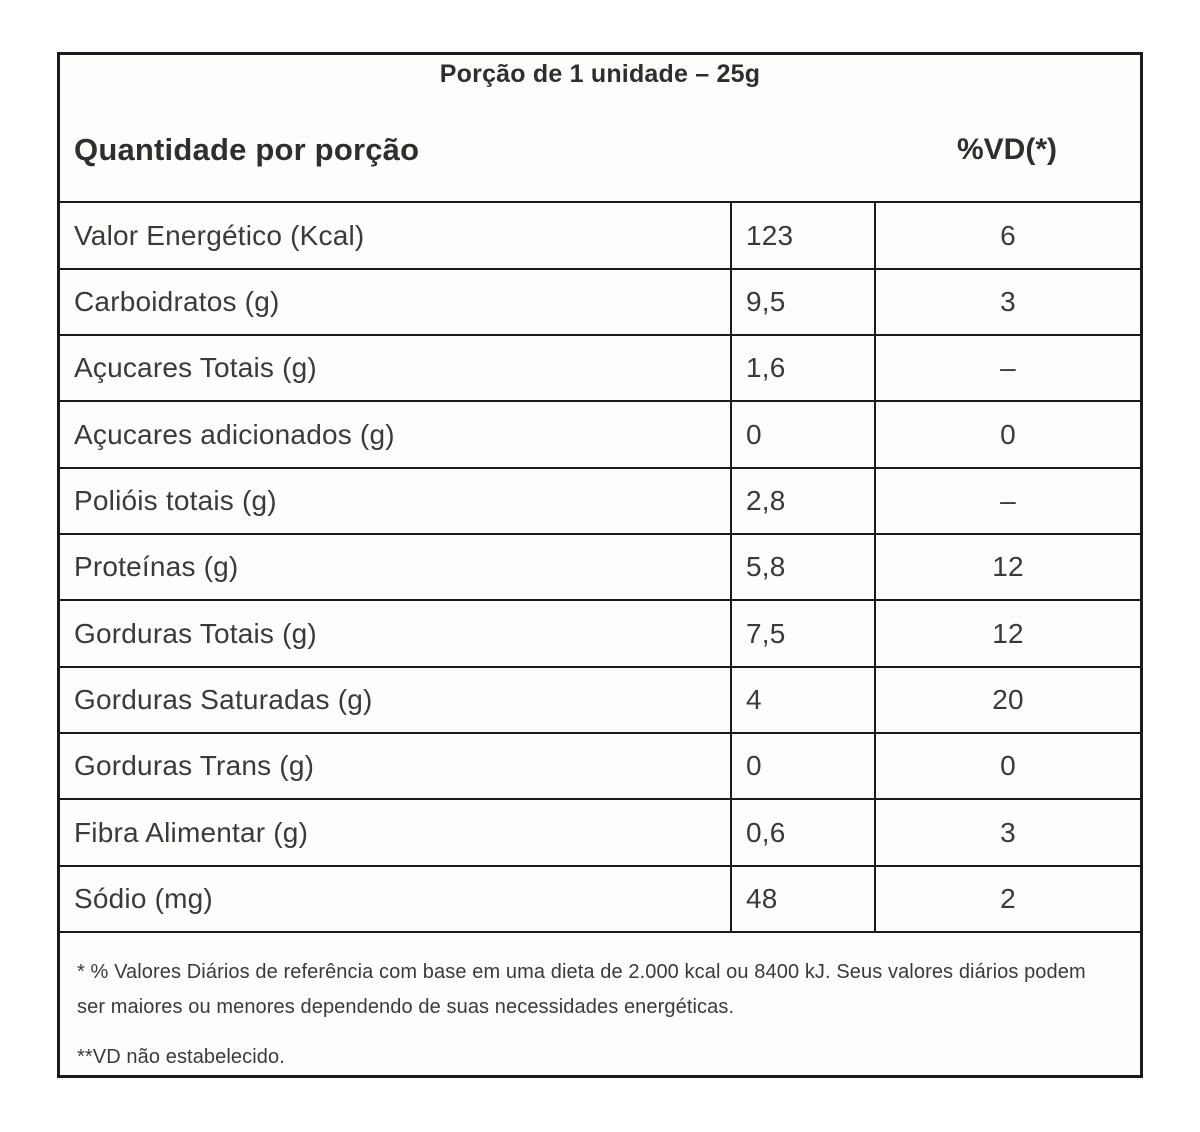  Describe the element at coordinates (802, 700) in the screenshot. I see `nutrient-amount: 4` at that location.